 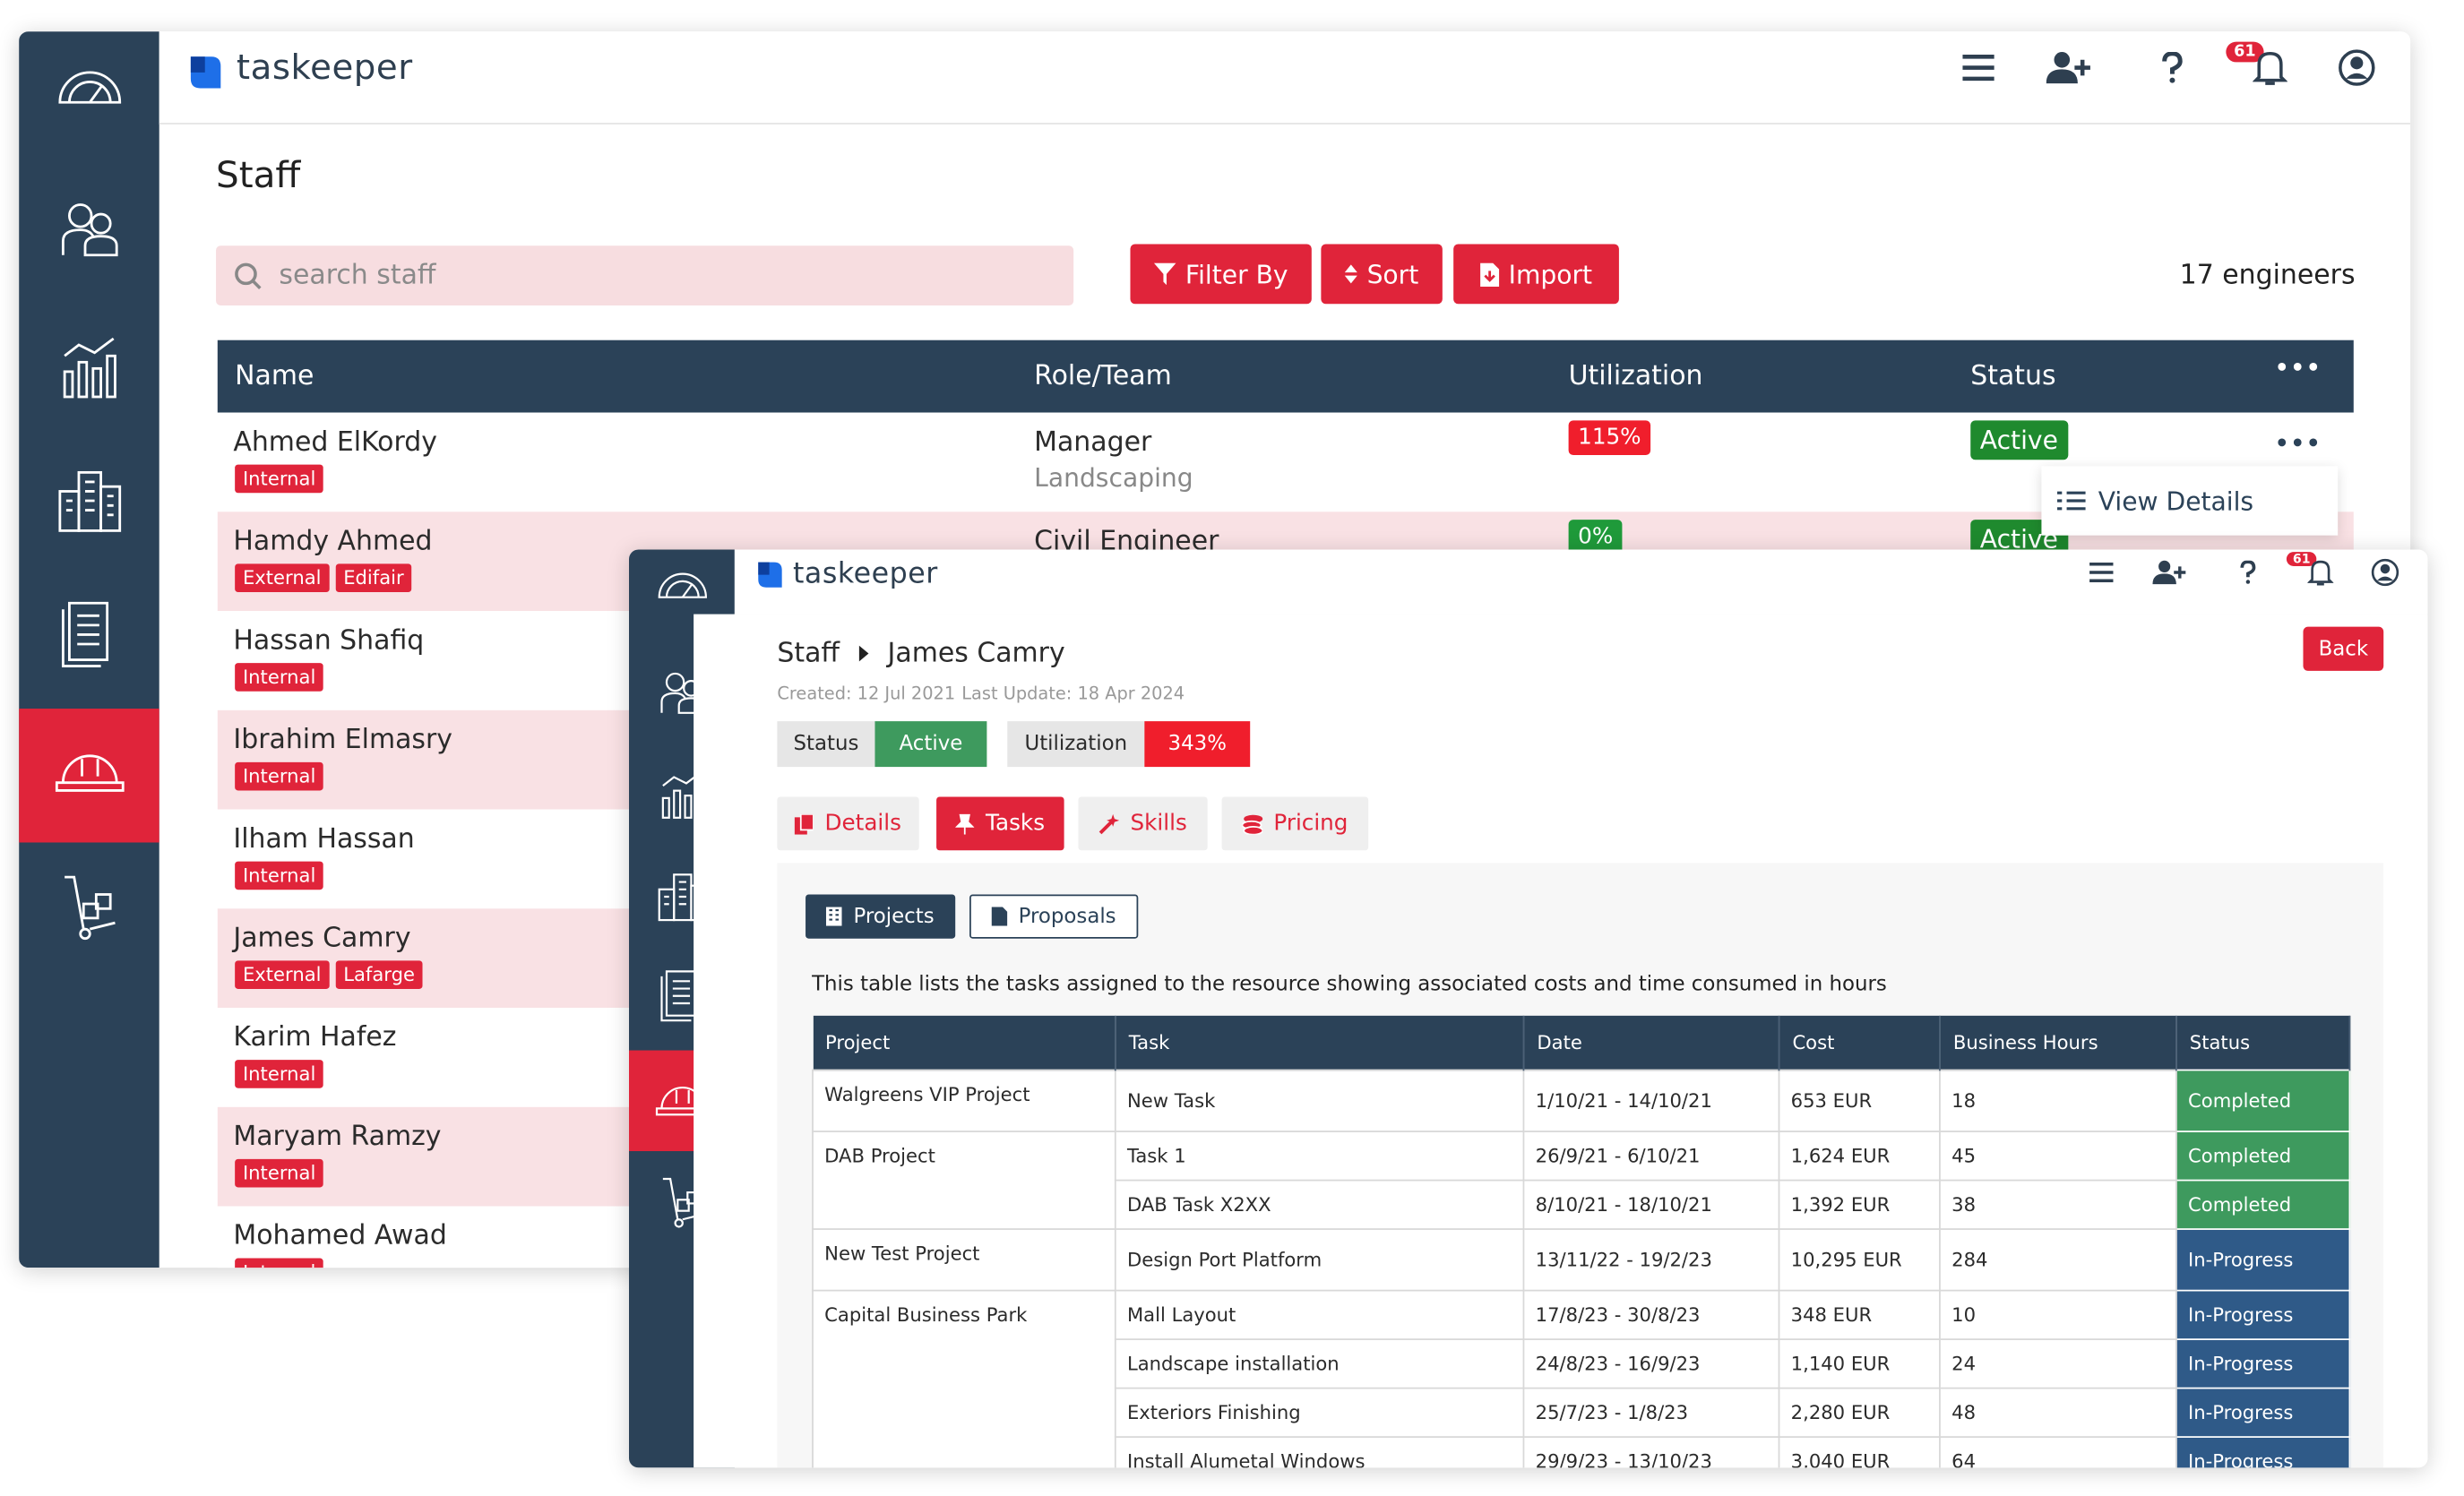 I want to click on back-button: Back, so click(x=2344, y=648).